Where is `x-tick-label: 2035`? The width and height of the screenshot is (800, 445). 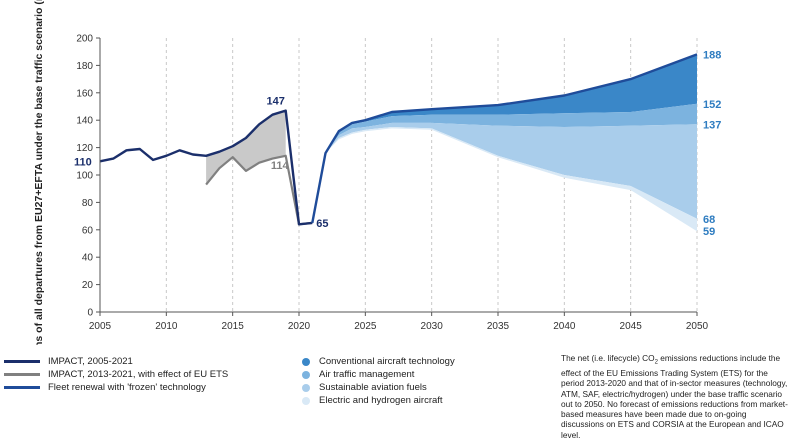
x-tick-label: 2035 is located at coordinates (498, 326).